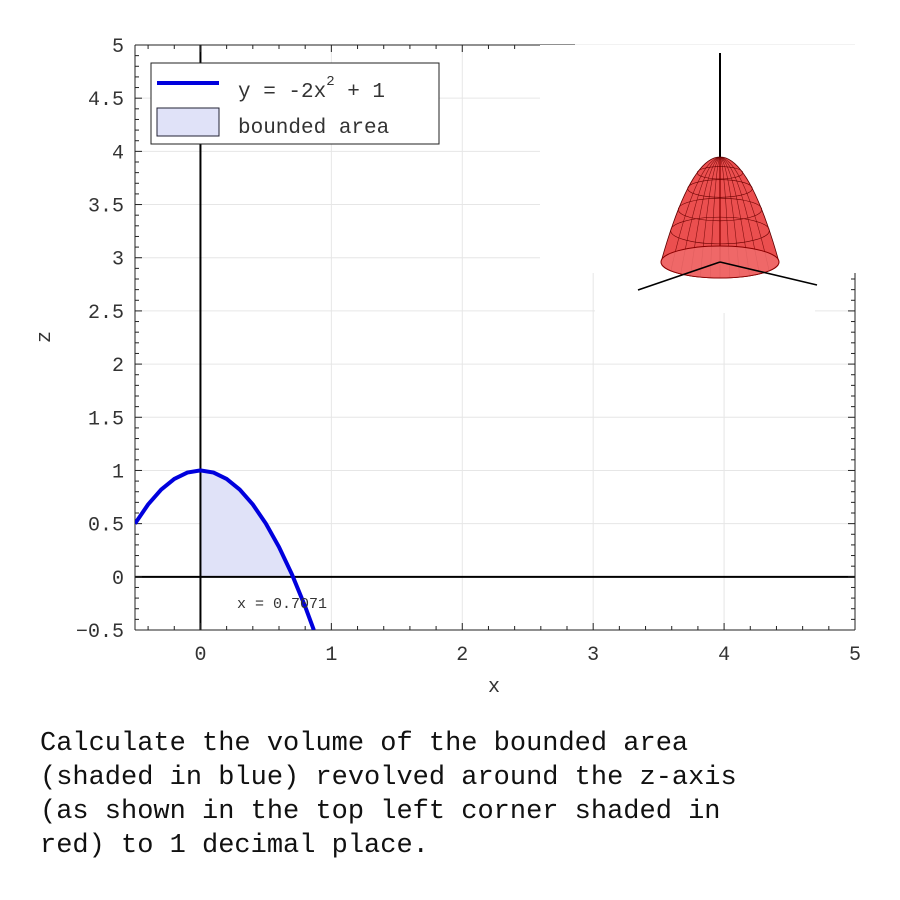  What do you see at coordinates (118, 260) in the screenshot?
I see `y-tick-label: 3` at bounding box center [118, 260].